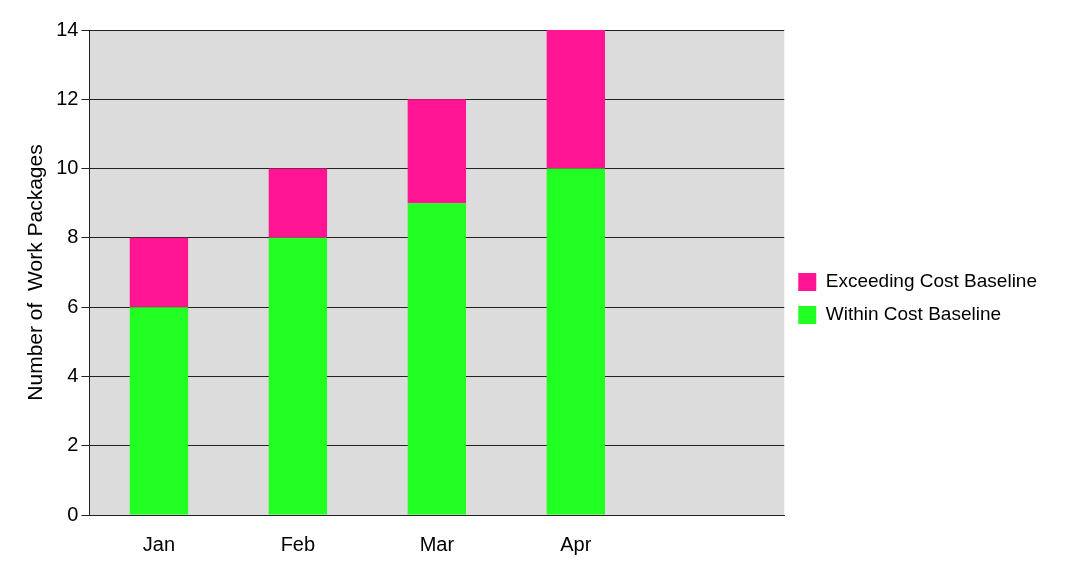  Describe the element at coordinates (73, 513) in the screenshot. I see `y-tick-label: 0` at that location.